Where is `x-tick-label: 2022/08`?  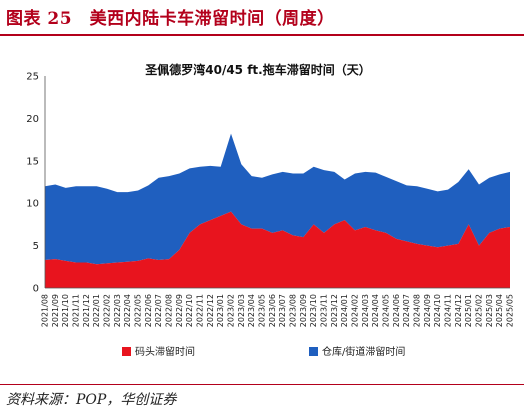 x-tick-label: 2022/08 is located at coordinates (169, 310).